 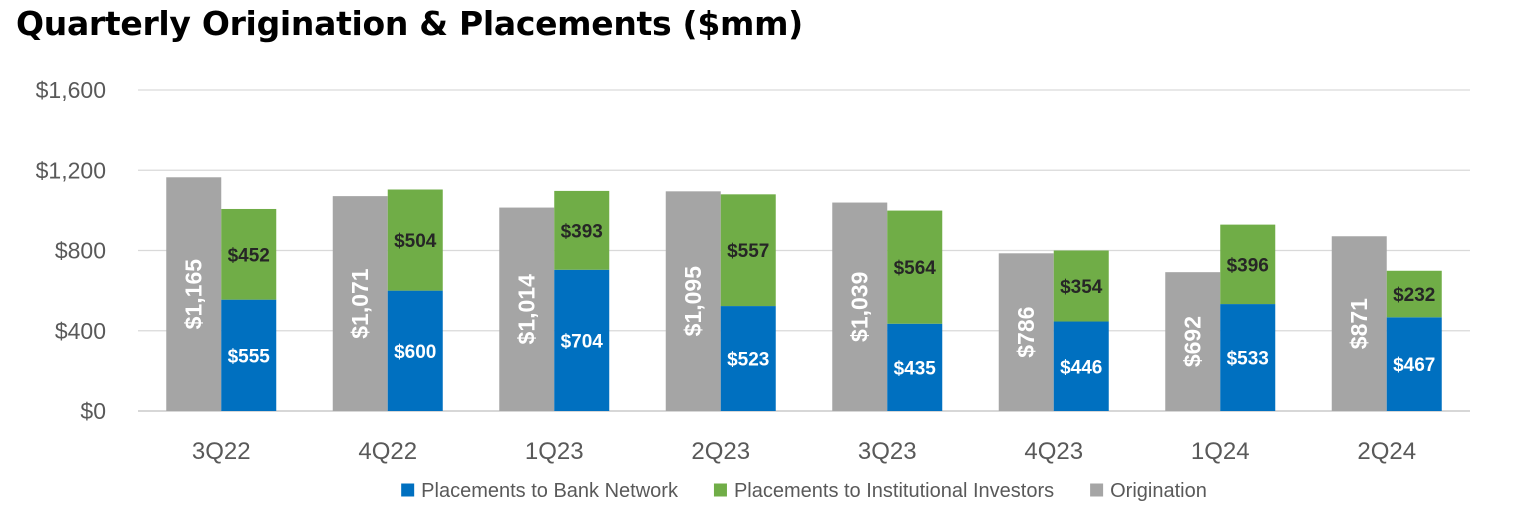 What do you see at coordinates (387, 451) in the screenshot?
I see `x-tick-label: 4Q22` at bounding box center [387, 451].